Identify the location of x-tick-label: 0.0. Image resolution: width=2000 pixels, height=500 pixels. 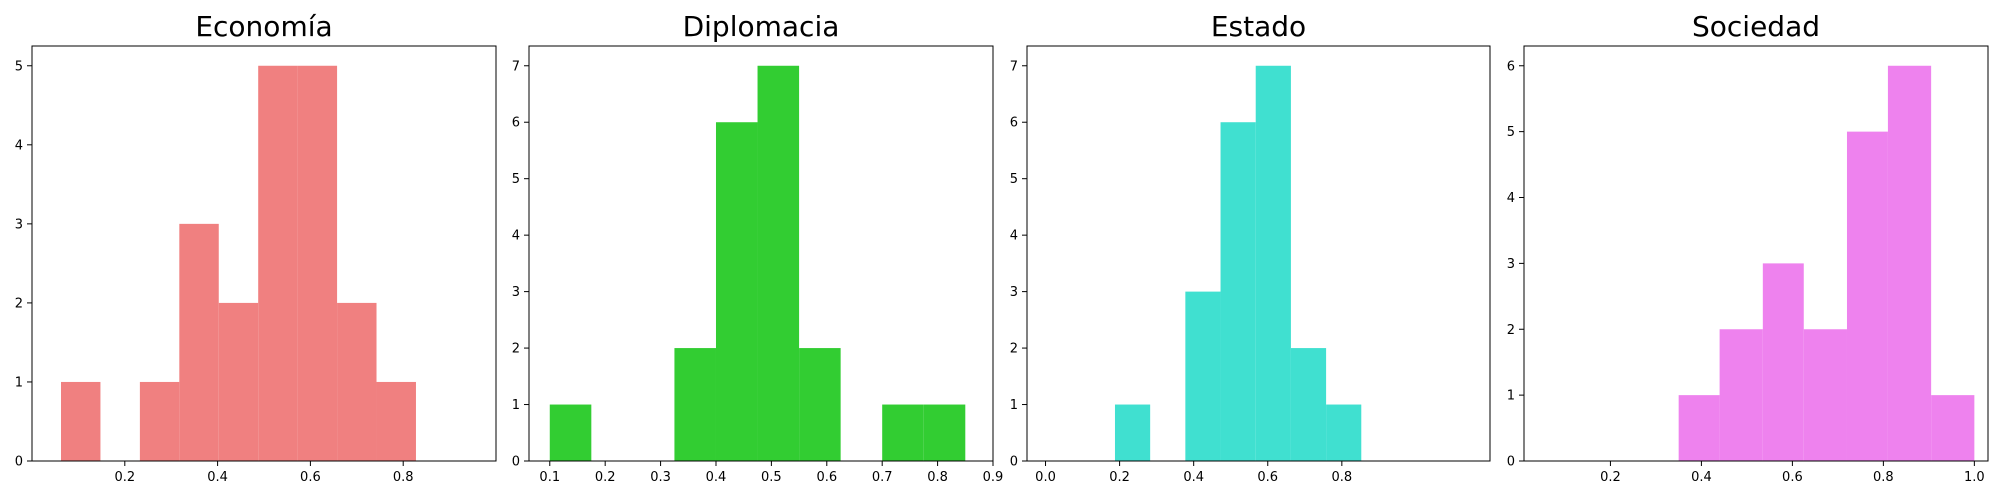
(1045, 477).